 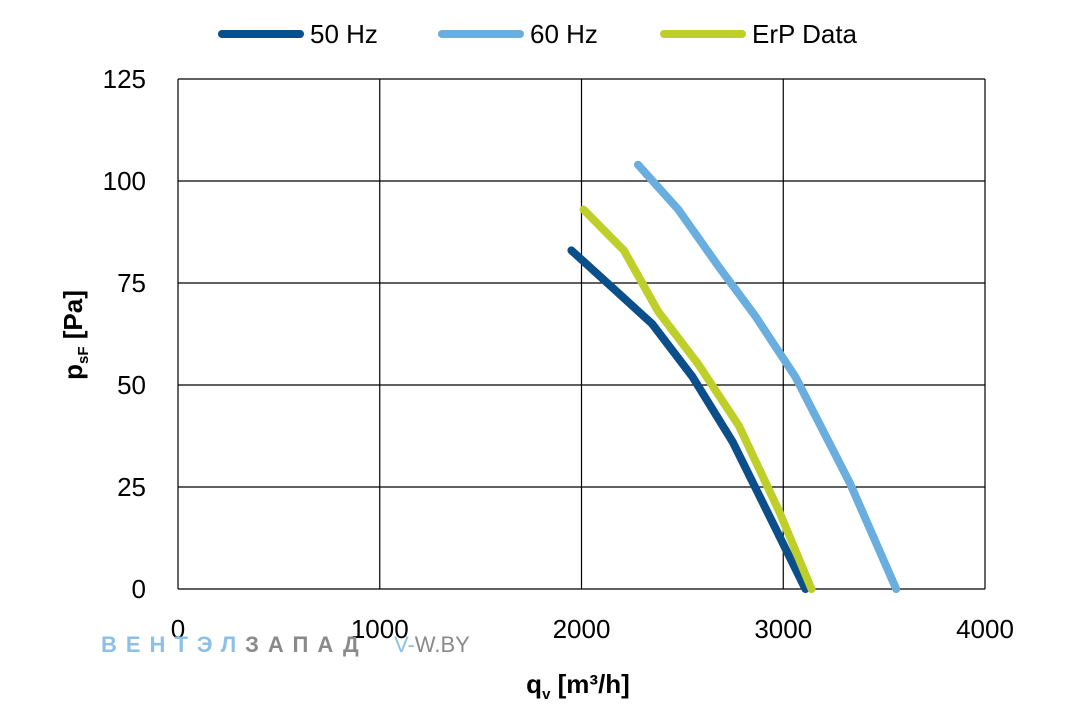 I want to click on legend-label: 50 Hz, so click(x=344, y=34).